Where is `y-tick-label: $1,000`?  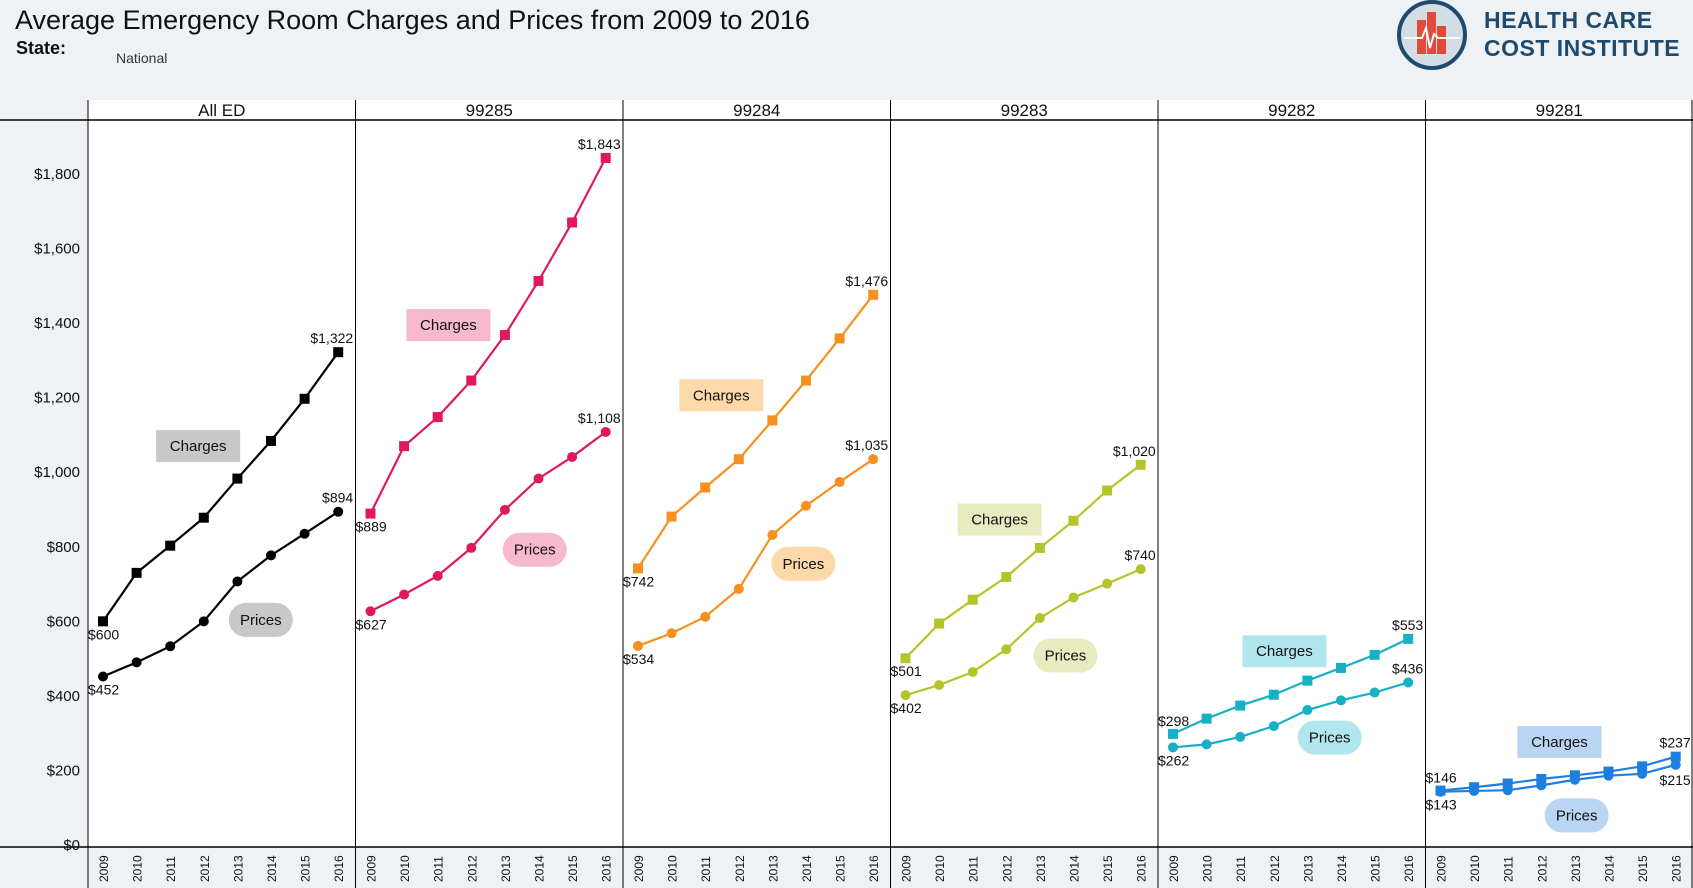 y-tick-label: $1,000 is located at coordinates (57, 472).